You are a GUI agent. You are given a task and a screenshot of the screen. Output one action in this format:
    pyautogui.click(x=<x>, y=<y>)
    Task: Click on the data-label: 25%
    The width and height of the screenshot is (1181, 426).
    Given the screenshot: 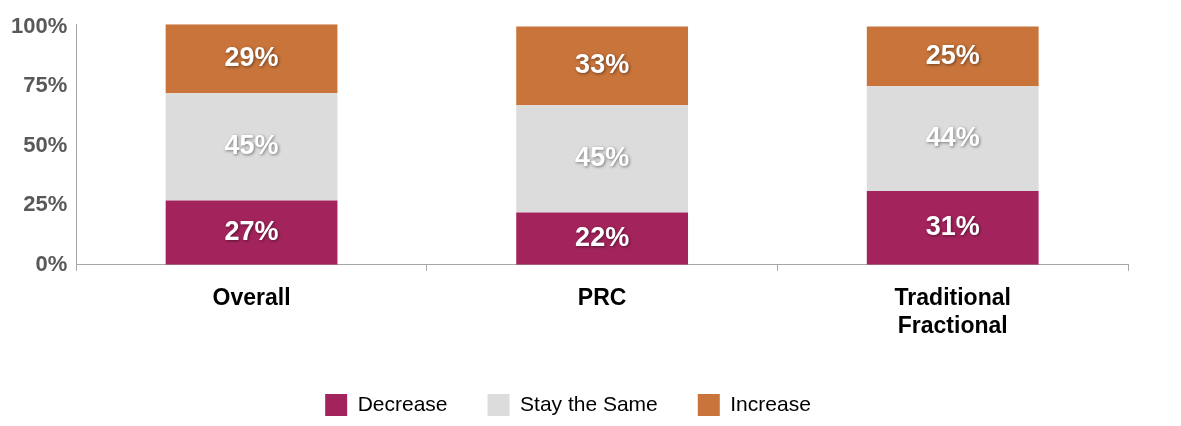 What is the action you would take?
    pyautogui.click(x=952, y=54)
    